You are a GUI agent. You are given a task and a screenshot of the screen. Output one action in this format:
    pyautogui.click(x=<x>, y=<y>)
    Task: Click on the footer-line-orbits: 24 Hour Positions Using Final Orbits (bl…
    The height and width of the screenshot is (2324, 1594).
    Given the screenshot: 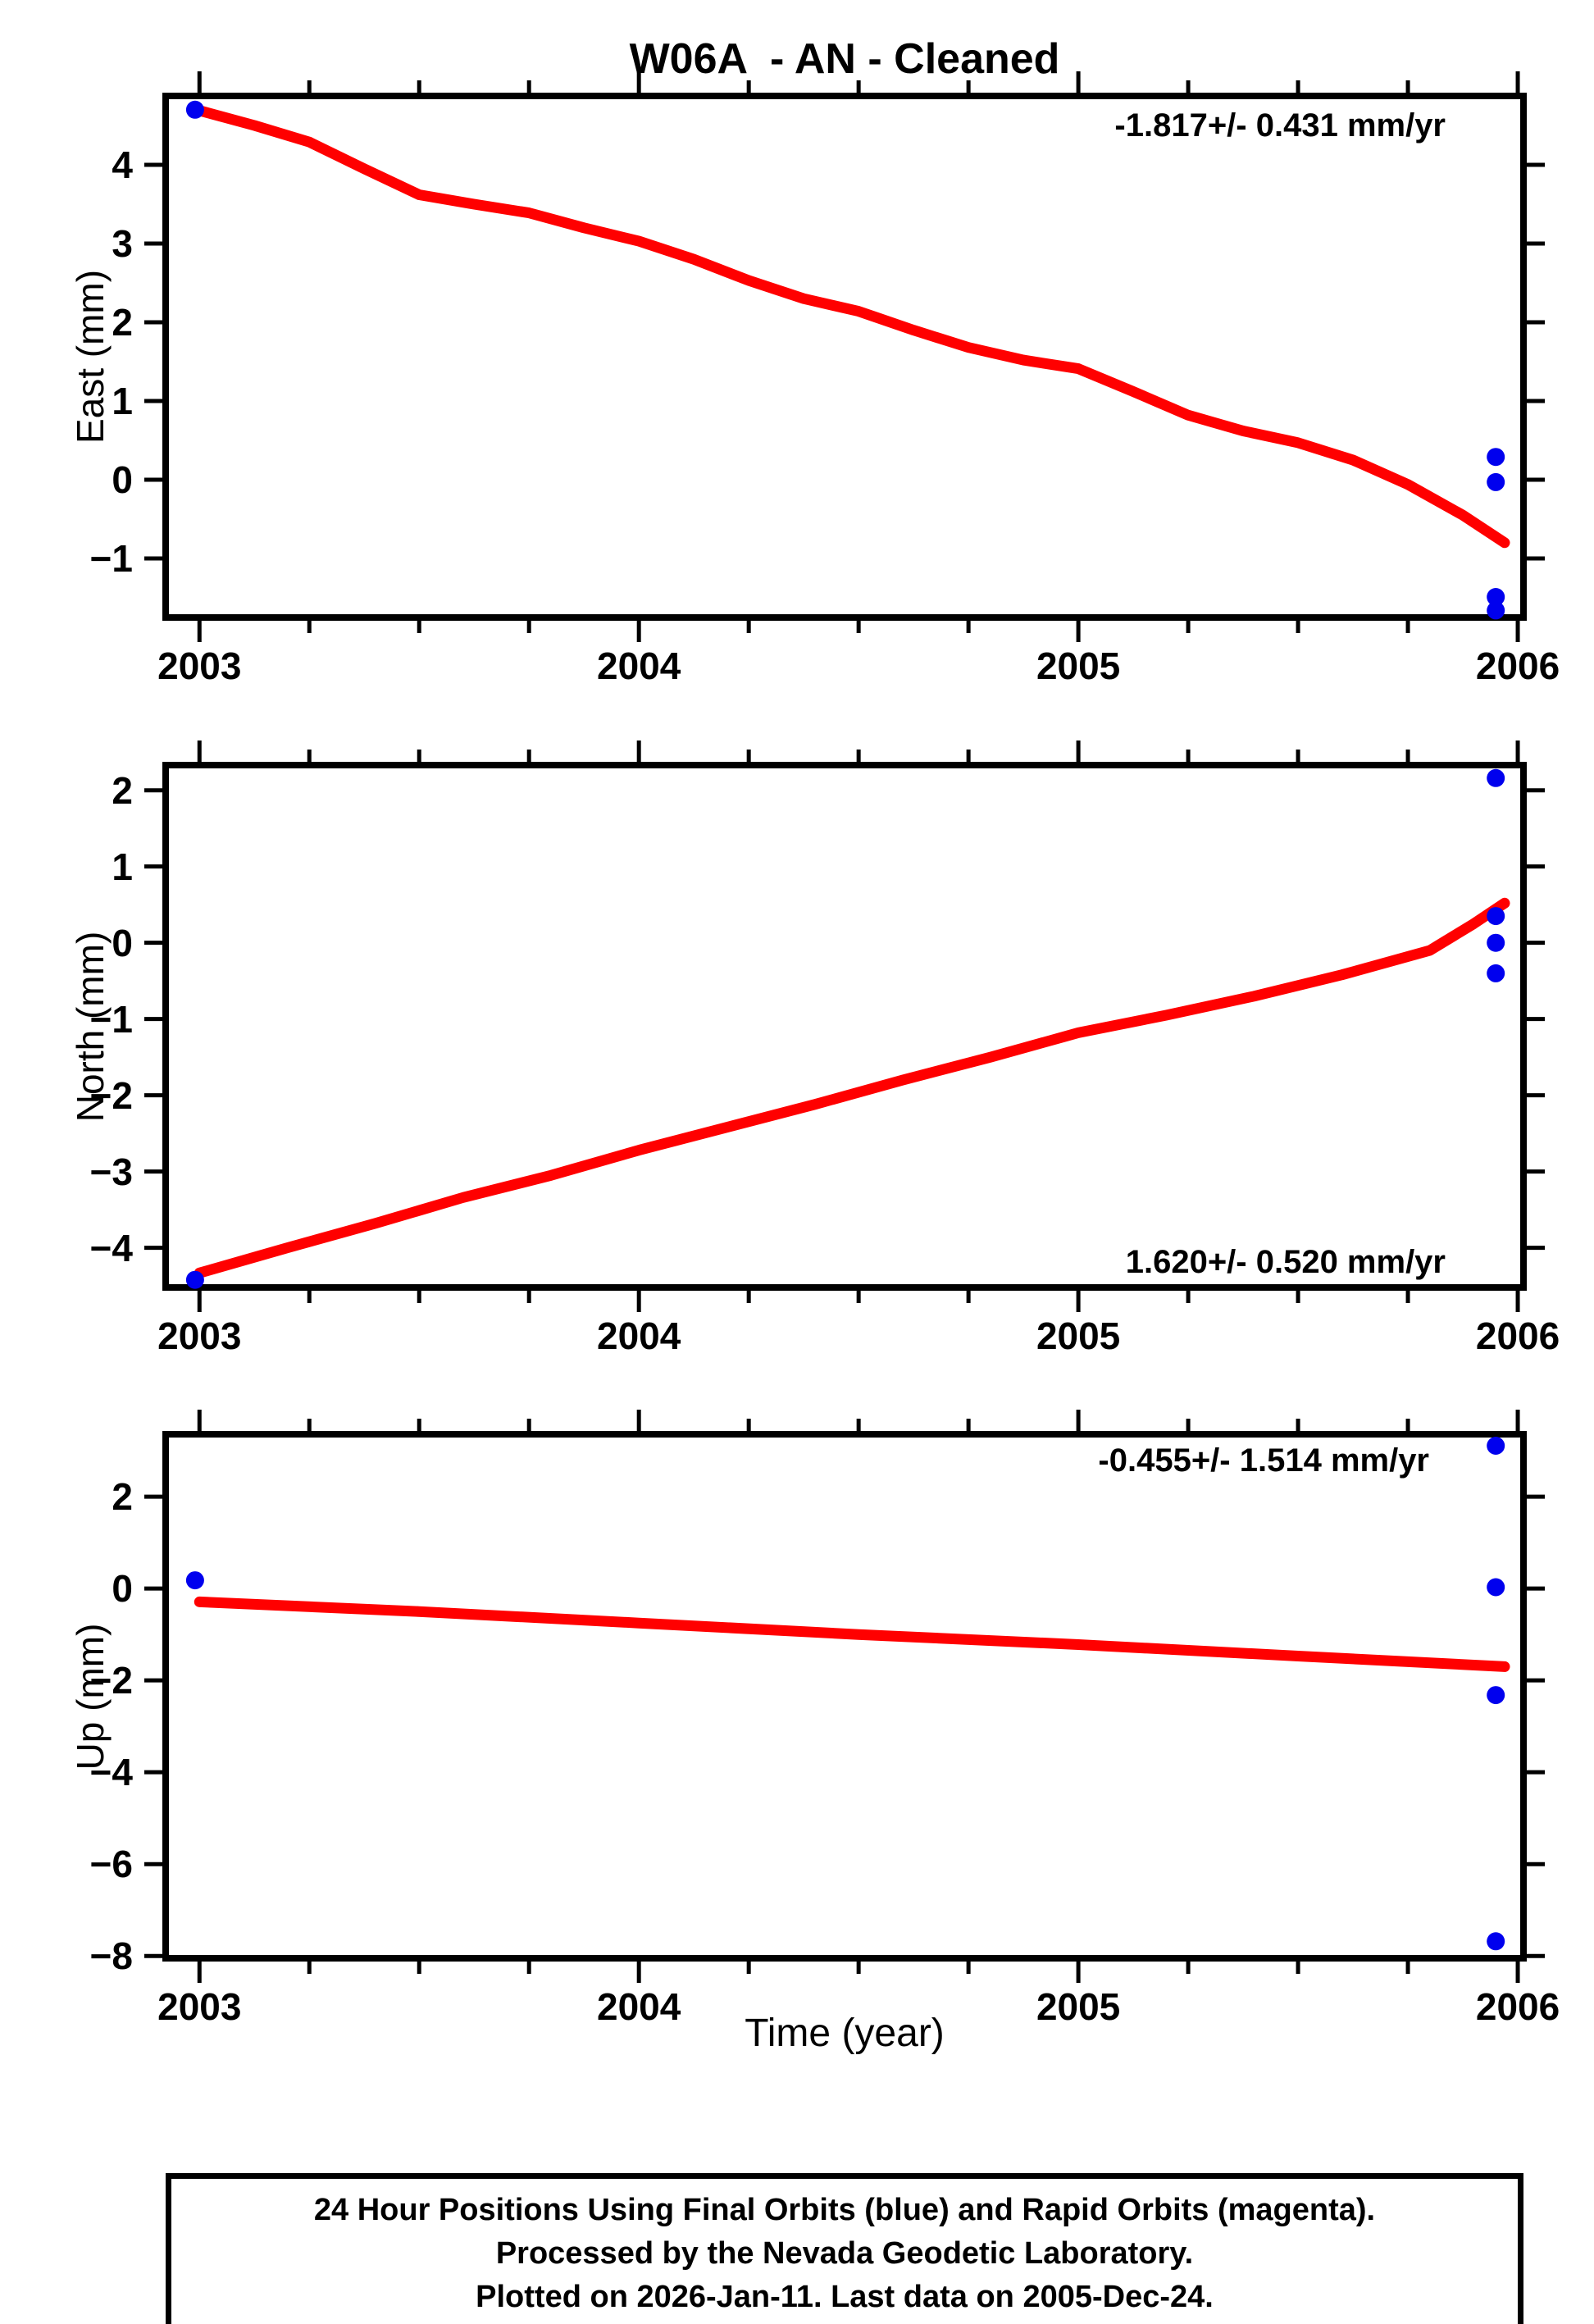 What is the action you would take?
    pyautogui.click(x=845, y=2210)
    